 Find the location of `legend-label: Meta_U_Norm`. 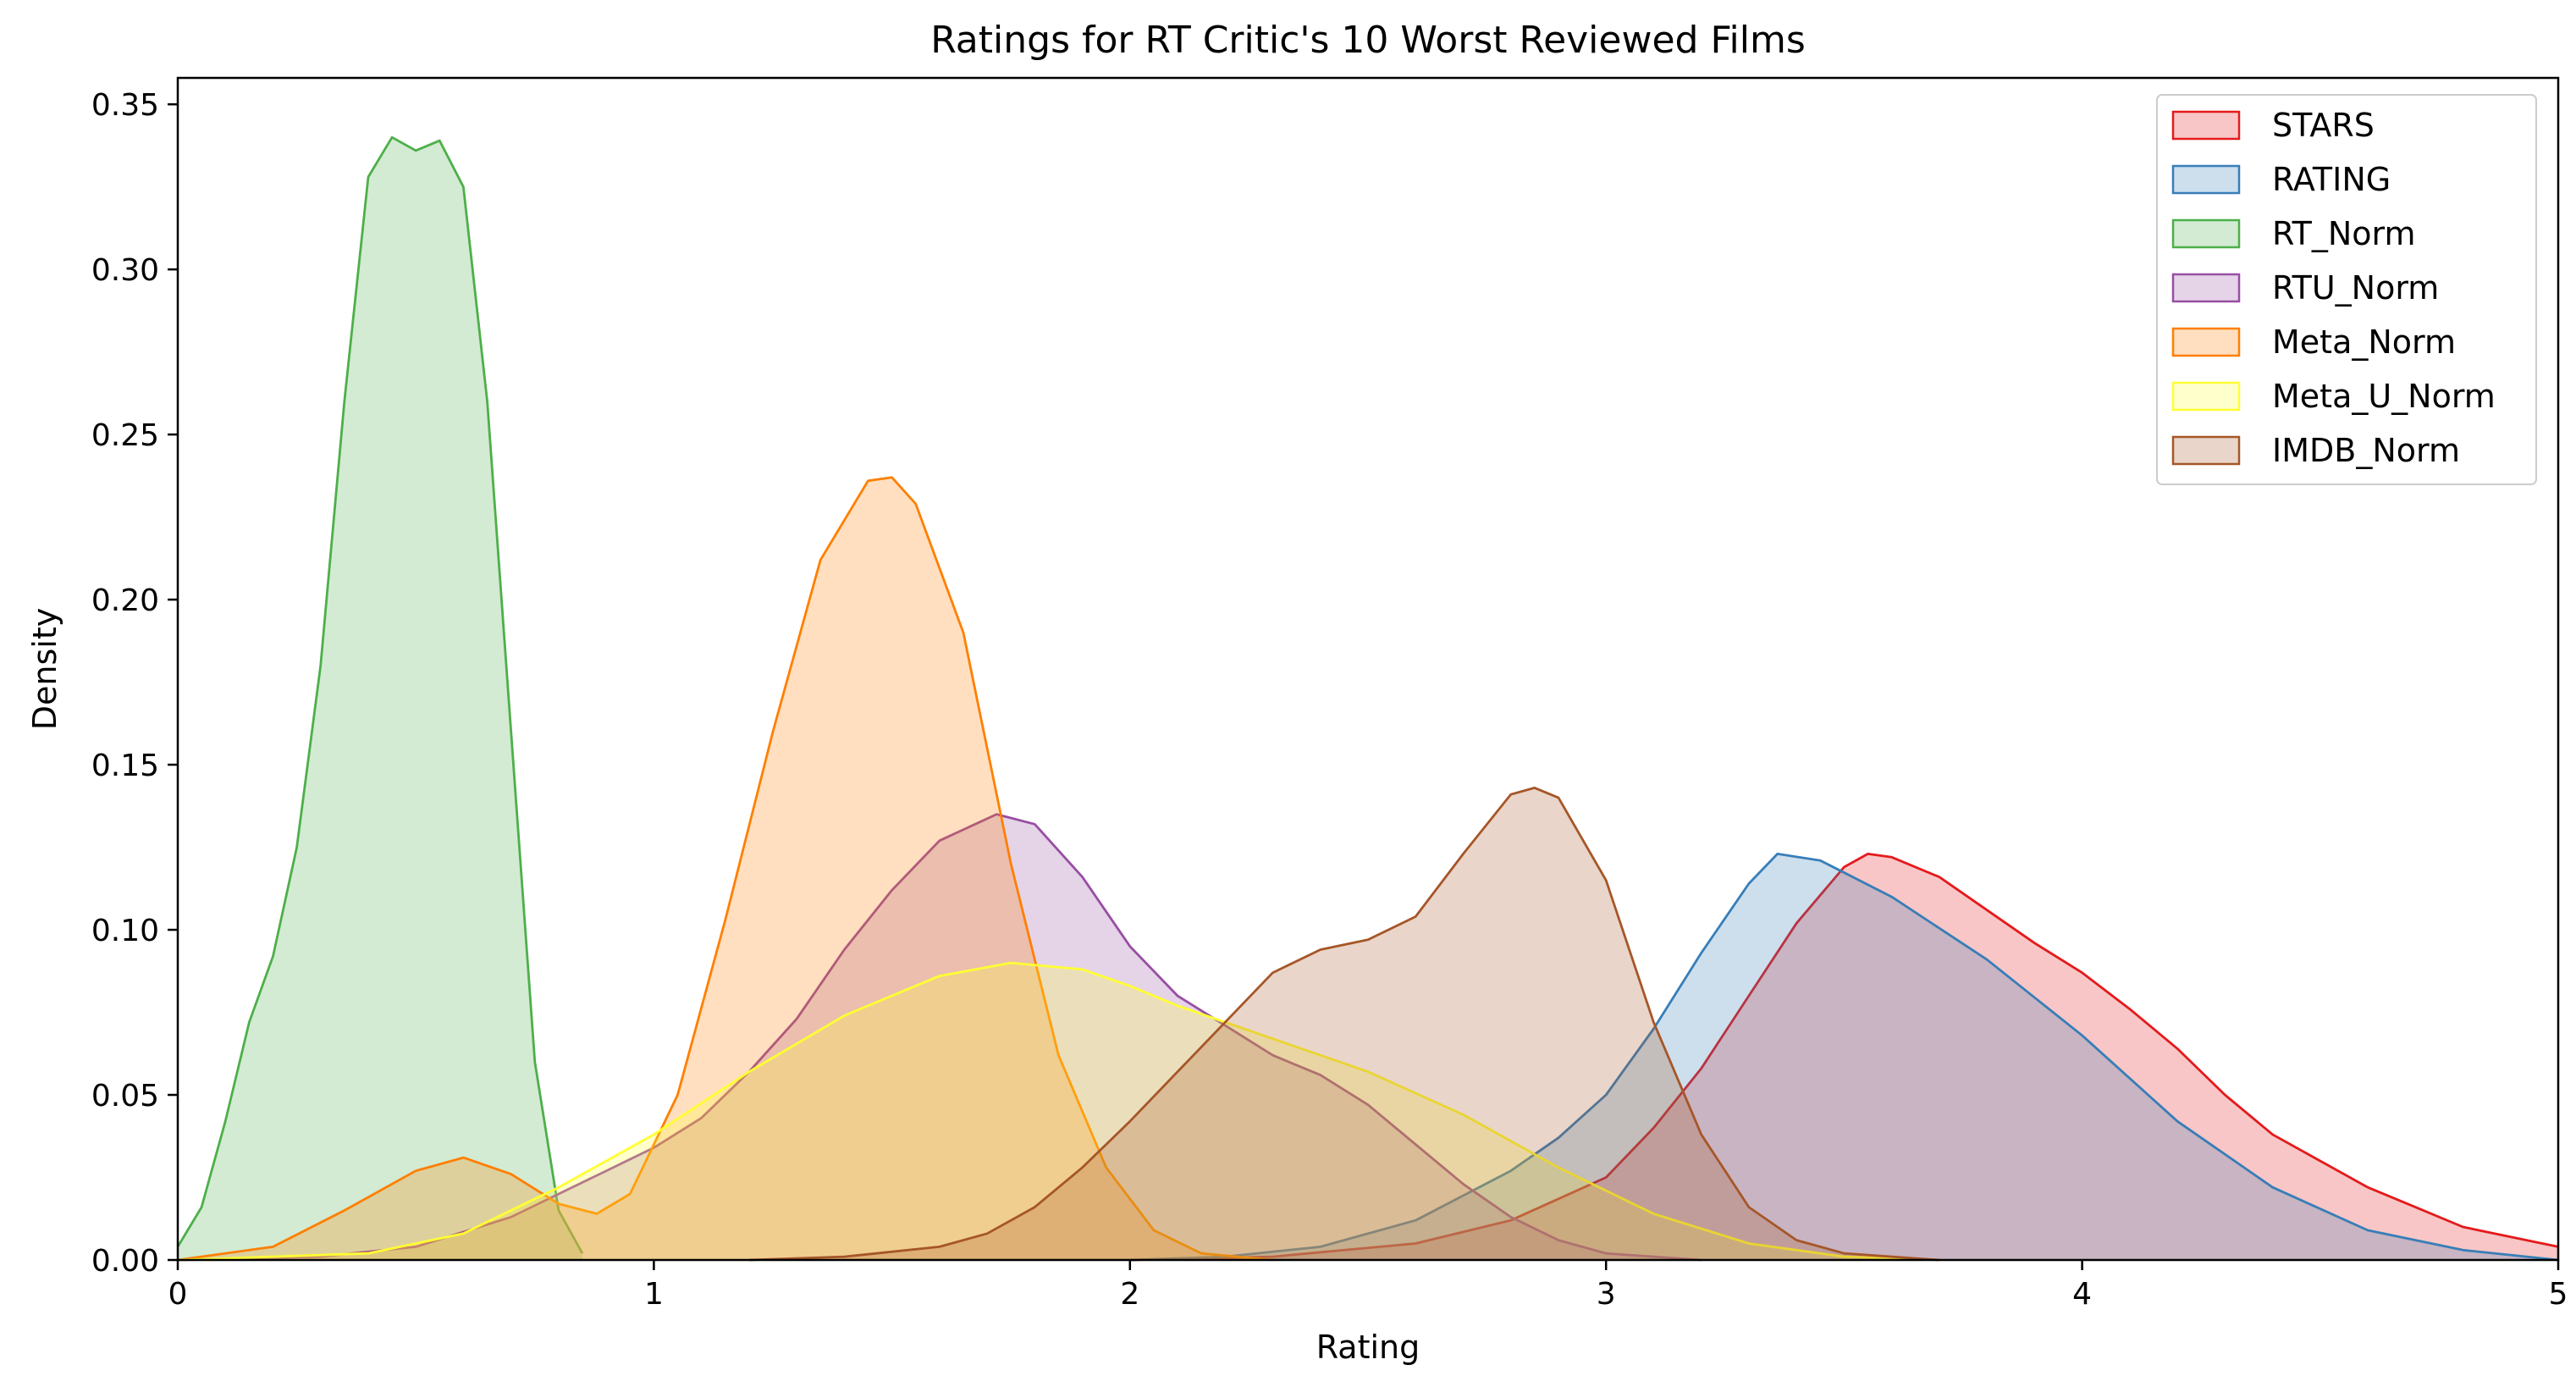

legend-label: Meta_U_Norm is located at coordinates (2384, 396).